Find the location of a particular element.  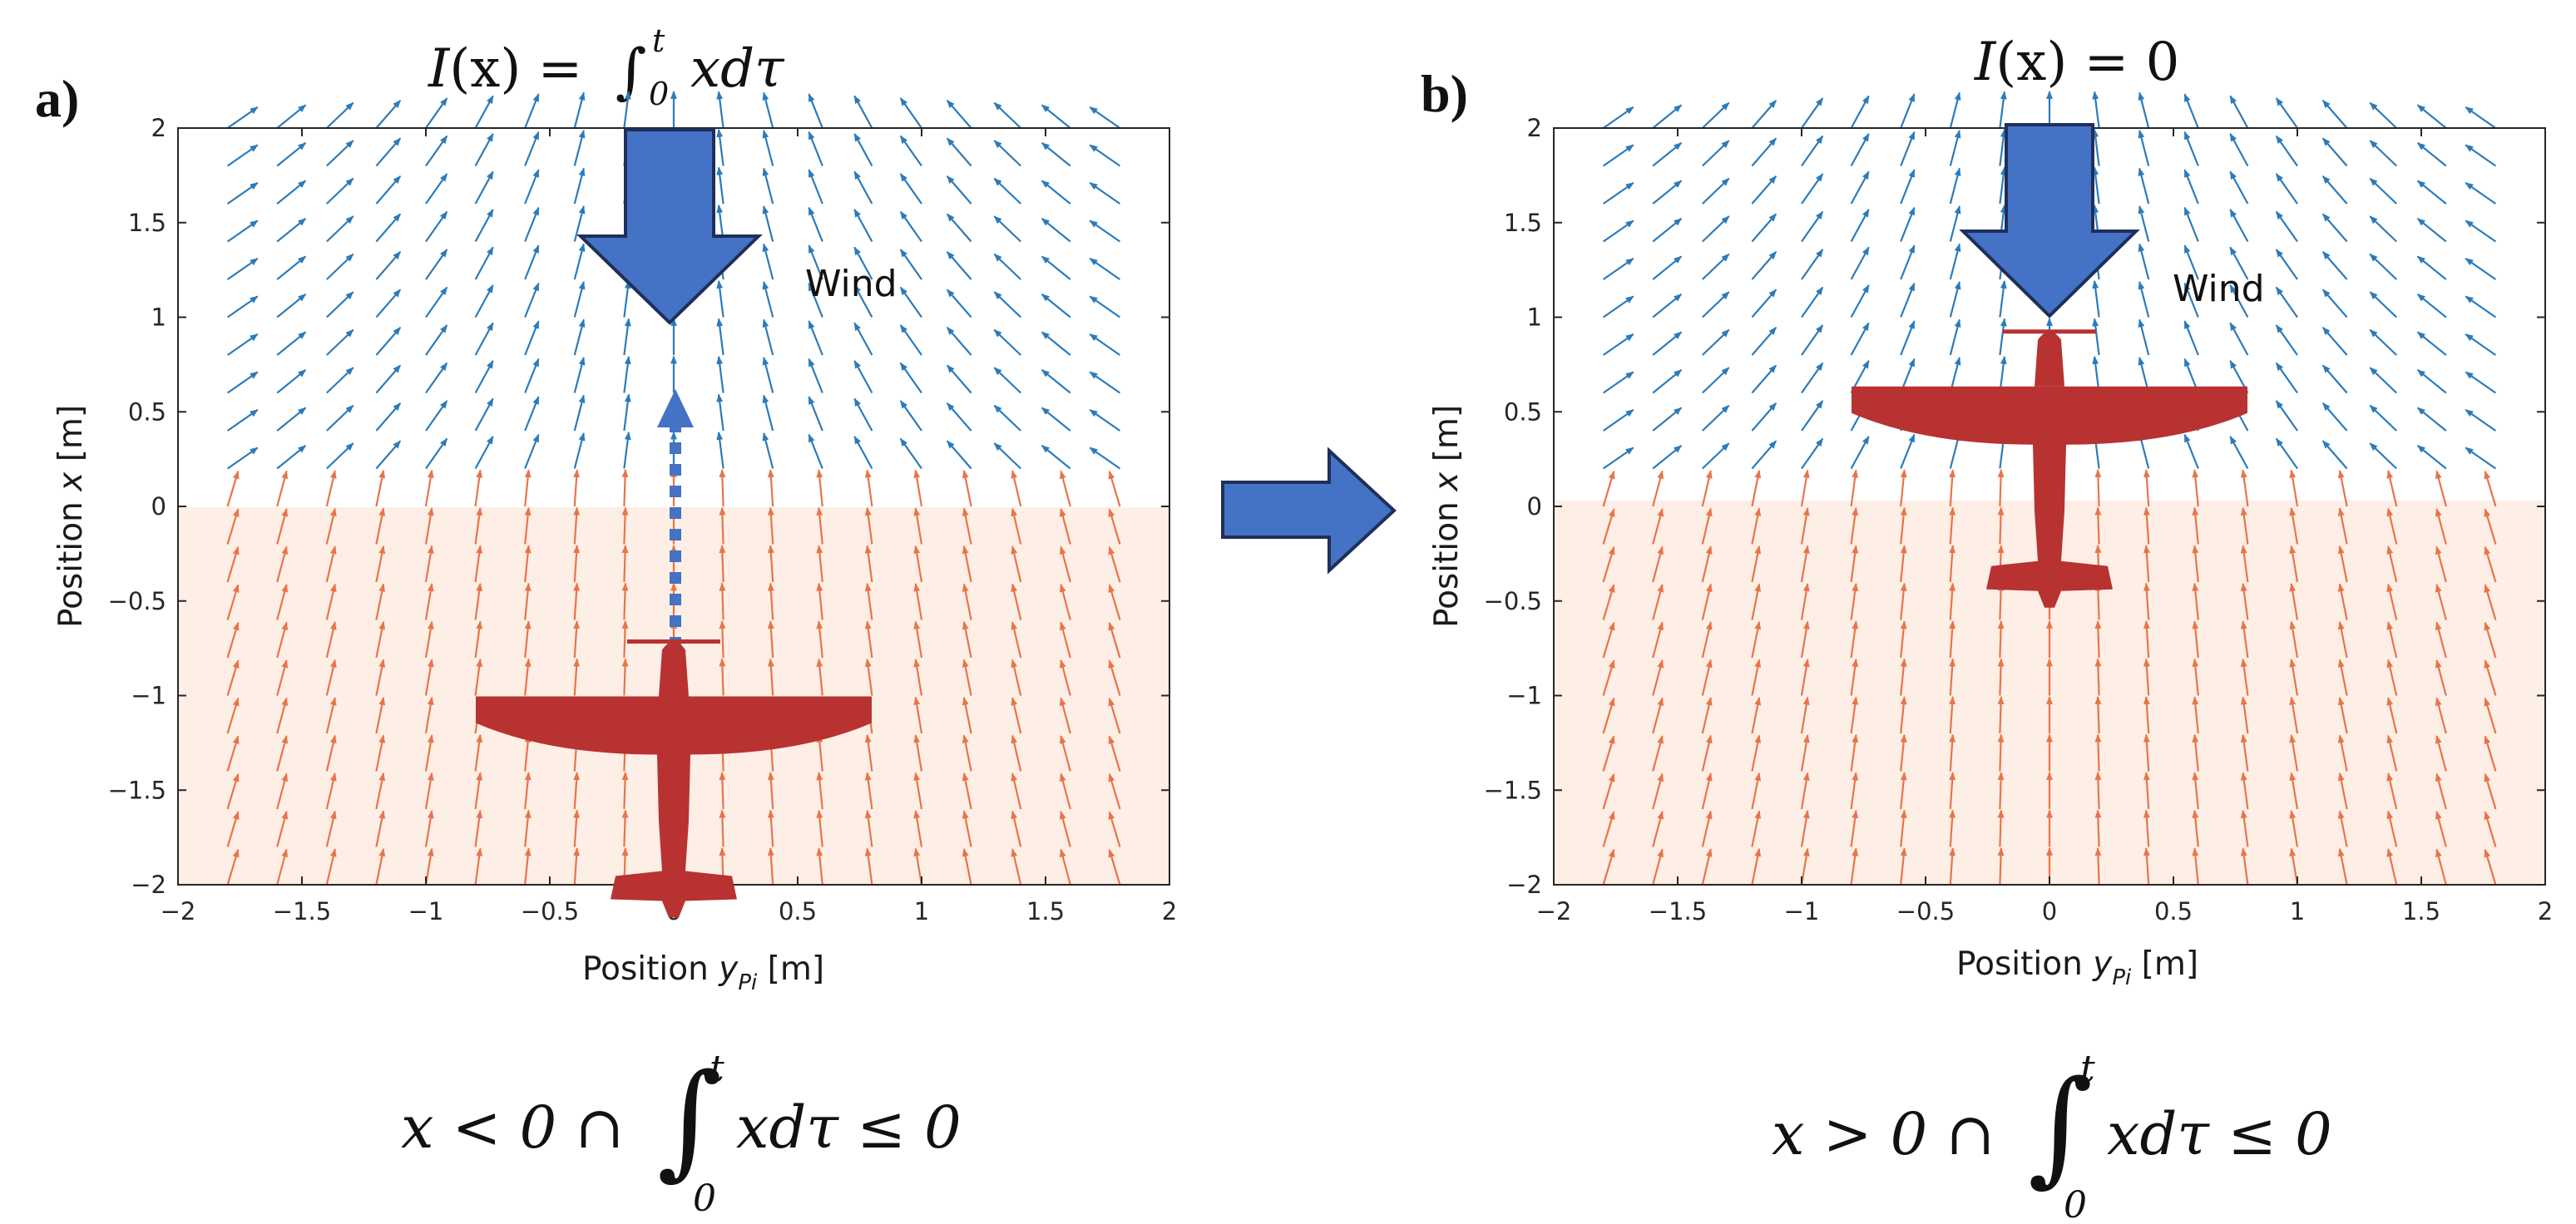

y-axis-label-a: Position x [m] is located at coordinates (71, 516).